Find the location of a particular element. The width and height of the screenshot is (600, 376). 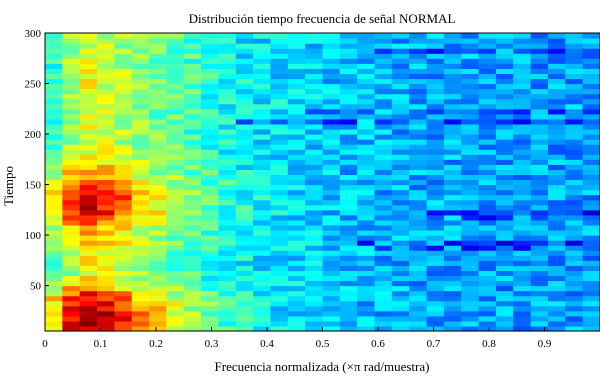

x-tick-label: 0.2 is located at coordinates (156, 344).